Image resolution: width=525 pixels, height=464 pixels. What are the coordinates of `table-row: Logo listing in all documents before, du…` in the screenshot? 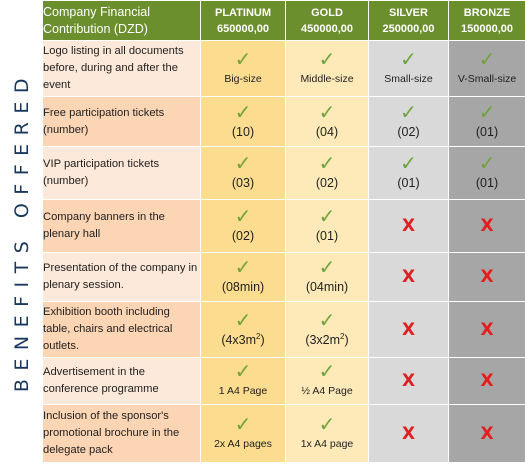 It's located at (263, 68).